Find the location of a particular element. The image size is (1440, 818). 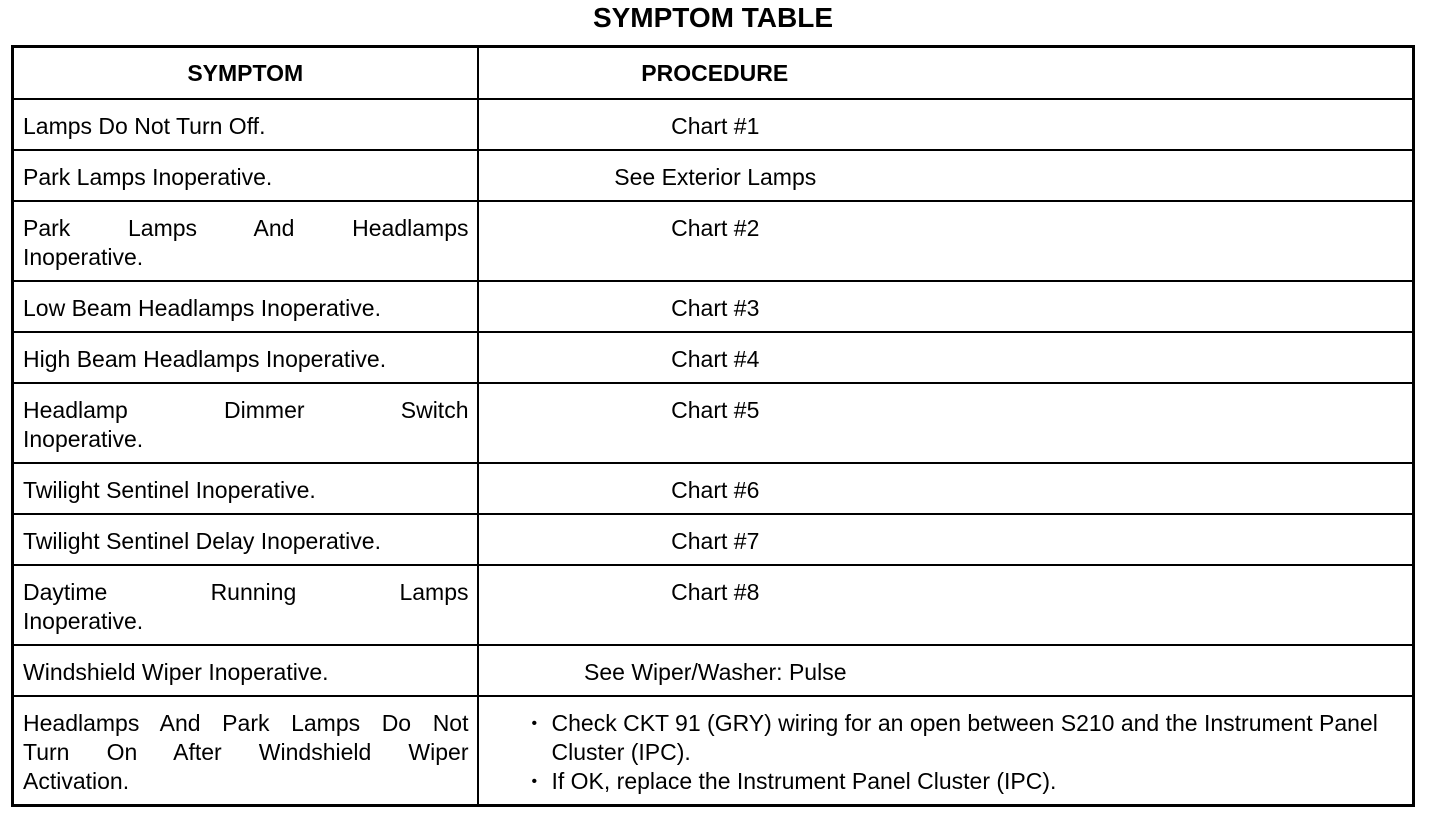

procedure-cell: Chart #3 is located at coordinates (945, 306).